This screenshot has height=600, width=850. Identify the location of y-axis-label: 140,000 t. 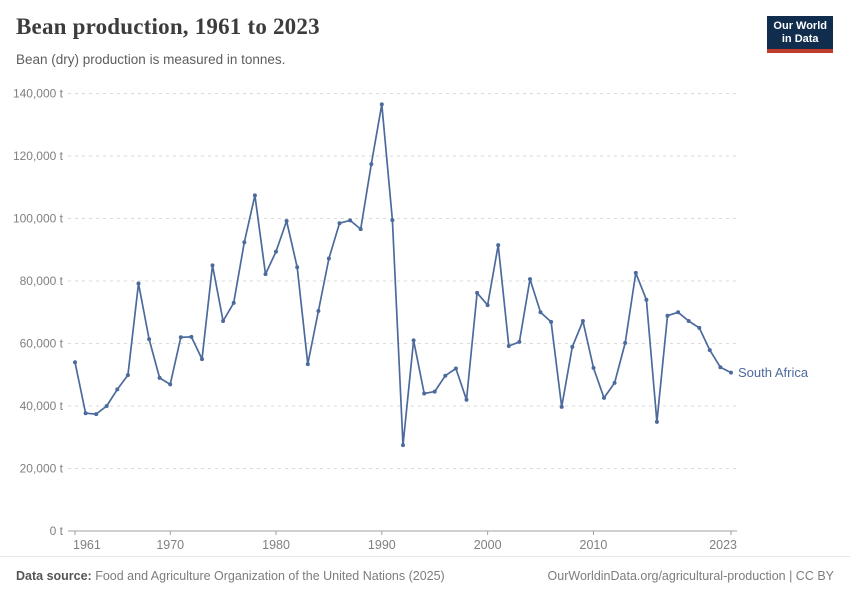
(38, 94).